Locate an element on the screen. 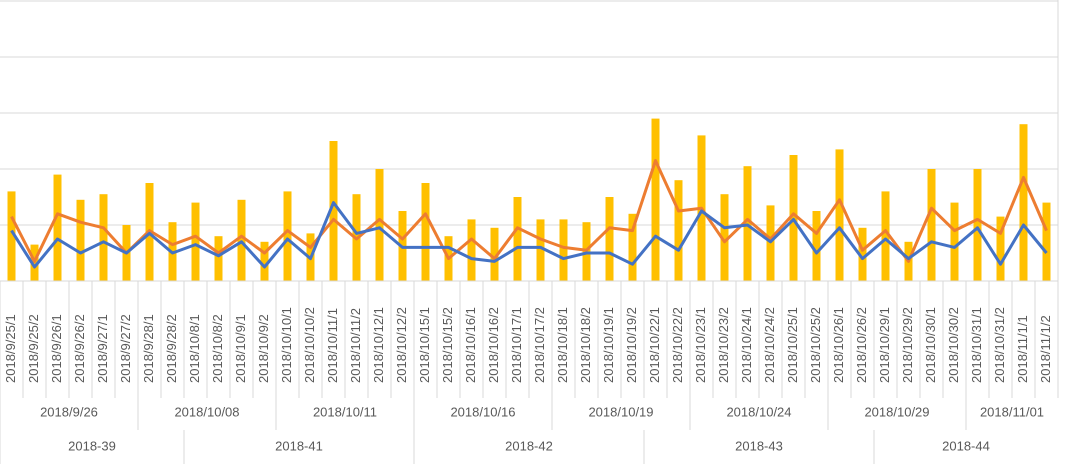  group-label: 2018/10/29 is located at coordinates (896, 411).